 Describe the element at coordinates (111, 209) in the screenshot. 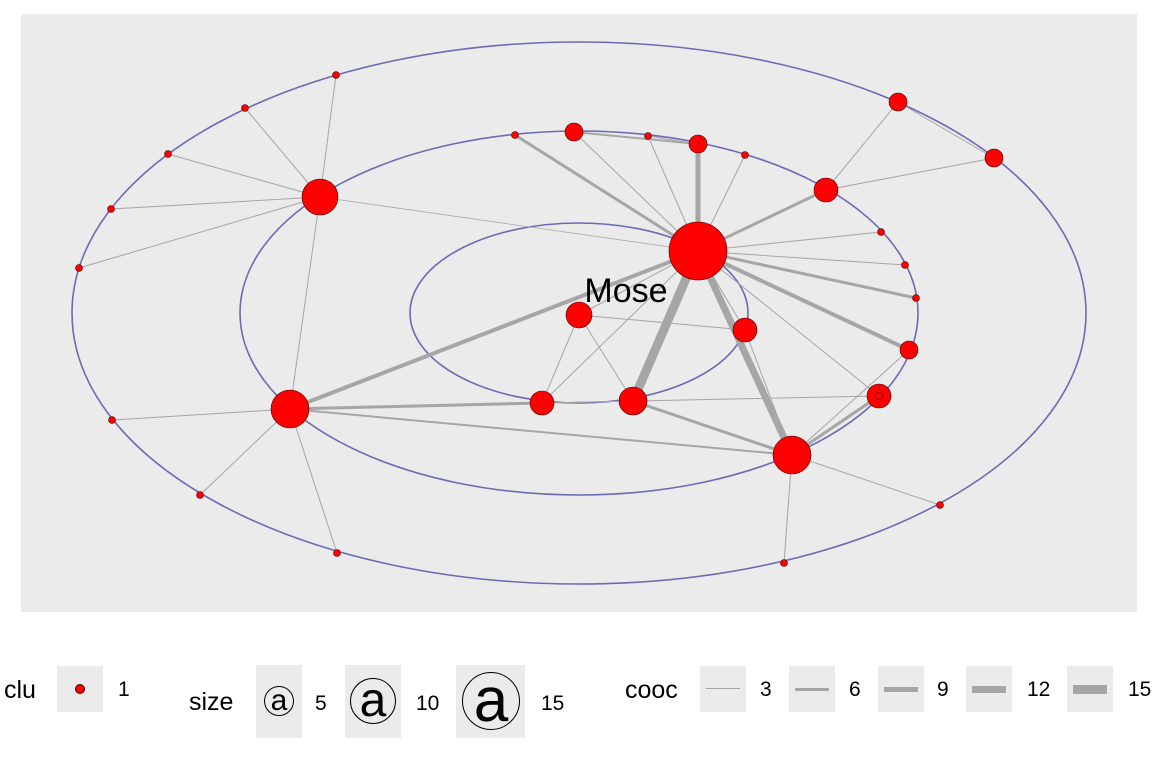

I see `node-o4` at that location.